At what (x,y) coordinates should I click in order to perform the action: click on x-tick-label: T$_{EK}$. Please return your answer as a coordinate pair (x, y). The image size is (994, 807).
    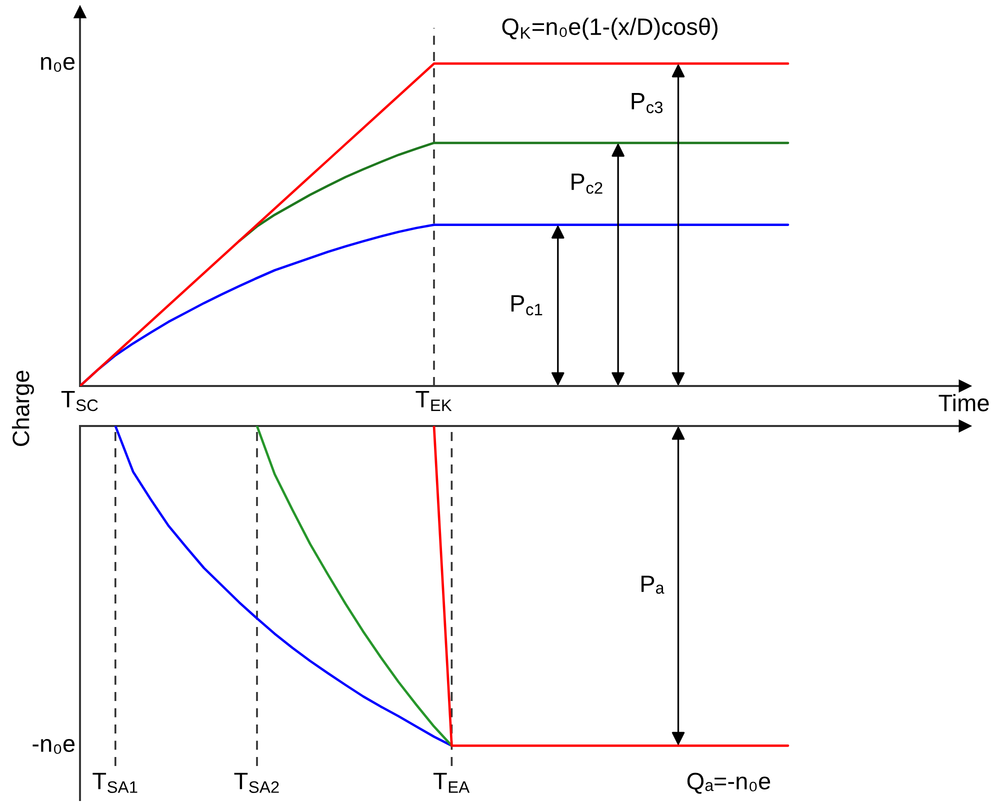
    Looking at the image, I should click on (434, 400).